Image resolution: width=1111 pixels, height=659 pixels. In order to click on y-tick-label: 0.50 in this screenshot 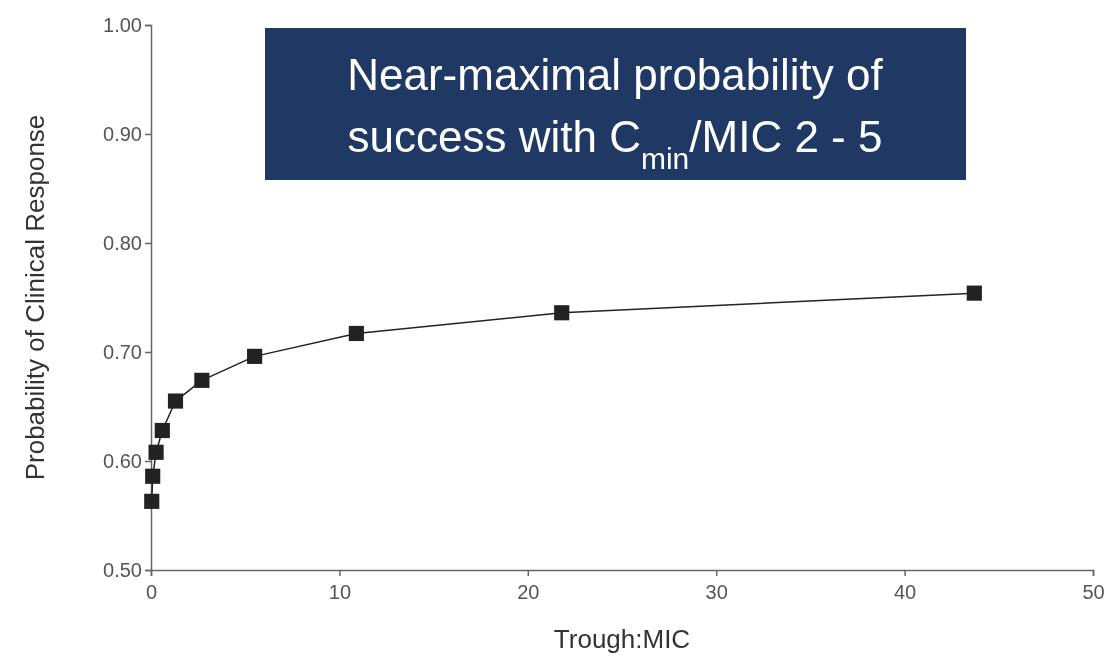, I will do `click(122, 569)`.